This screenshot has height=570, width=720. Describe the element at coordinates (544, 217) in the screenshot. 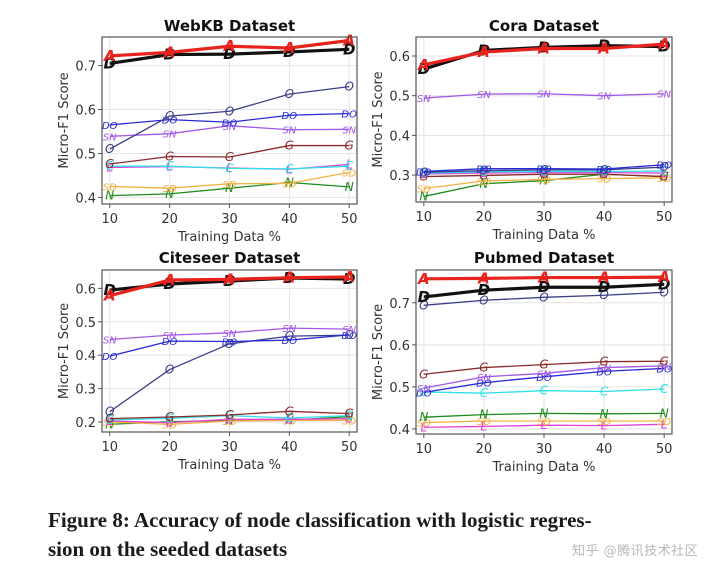

I see `x-tick-label: 30` at that location.